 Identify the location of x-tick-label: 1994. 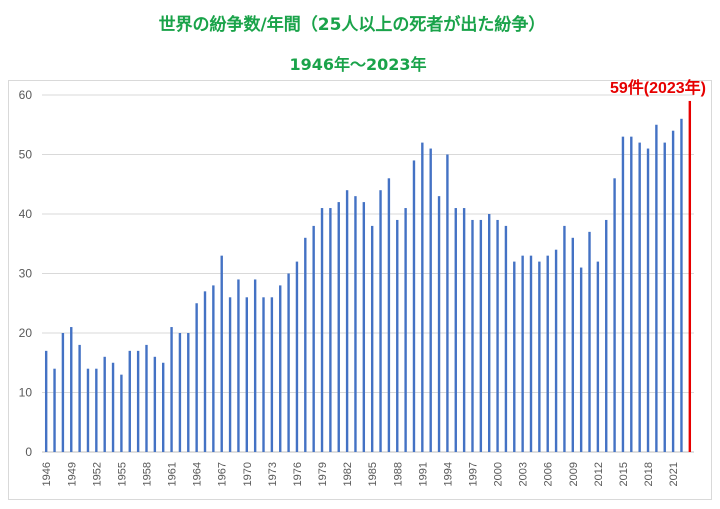
(448, 474).